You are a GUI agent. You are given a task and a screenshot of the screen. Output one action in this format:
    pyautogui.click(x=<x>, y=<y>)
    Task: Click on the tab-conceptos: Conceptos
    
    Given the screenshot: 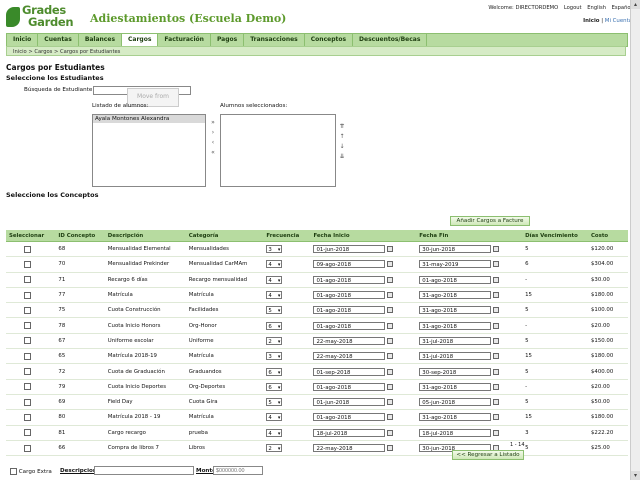 What is the action you would take?
    pyautogui.click(x=329, y=40)
    